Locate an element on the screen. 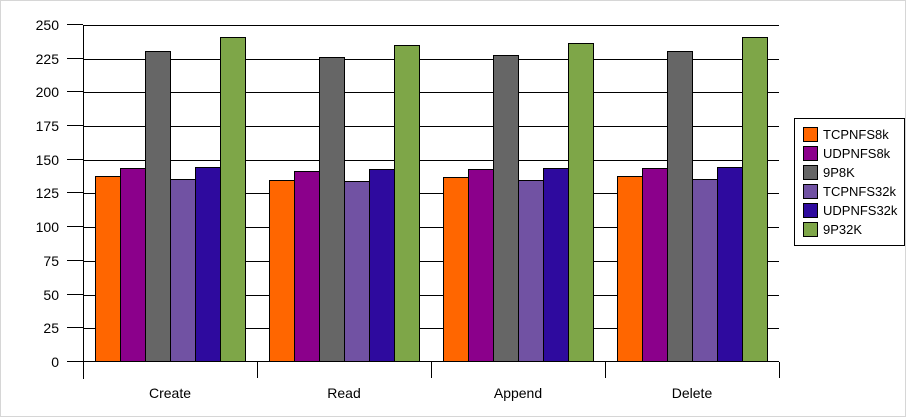 The width and height of the screenshot is (906, 417). y-tick-label-200: 200 is located at coordinates (47, 92).